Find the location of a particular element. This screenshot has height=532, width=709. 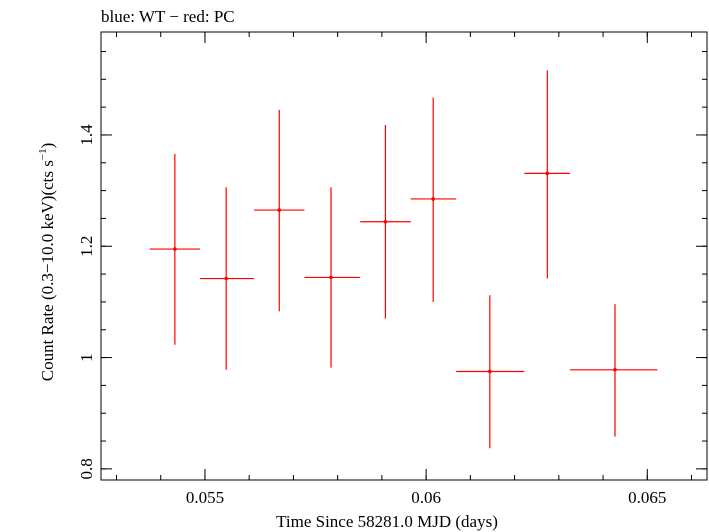

x-tick-label: 0.055 is located at coordinates (205, 497).